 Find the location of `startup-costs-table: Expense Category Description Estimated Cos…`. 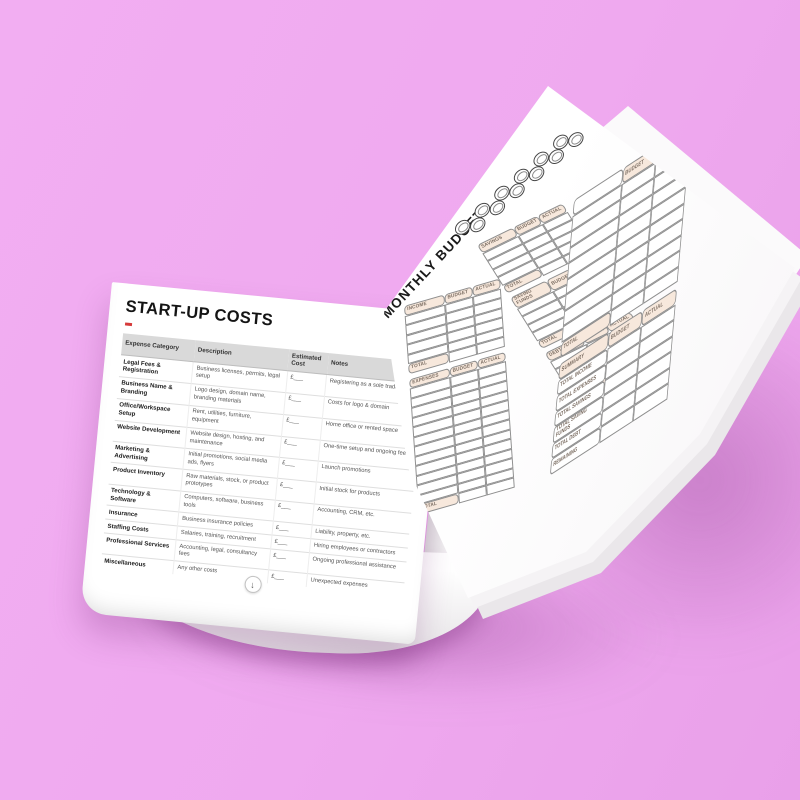

startup-costs-table: Expense Category Description Estimated Cos… is located at coordinates (263, 464).